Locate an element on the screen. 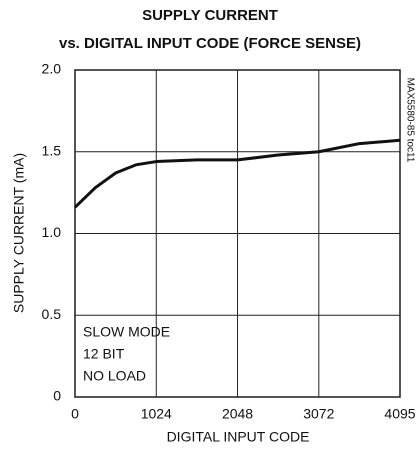 The width and height of the screenshot is (419, 454). y-tick-label: 0 is located at coordinates (57, 396).